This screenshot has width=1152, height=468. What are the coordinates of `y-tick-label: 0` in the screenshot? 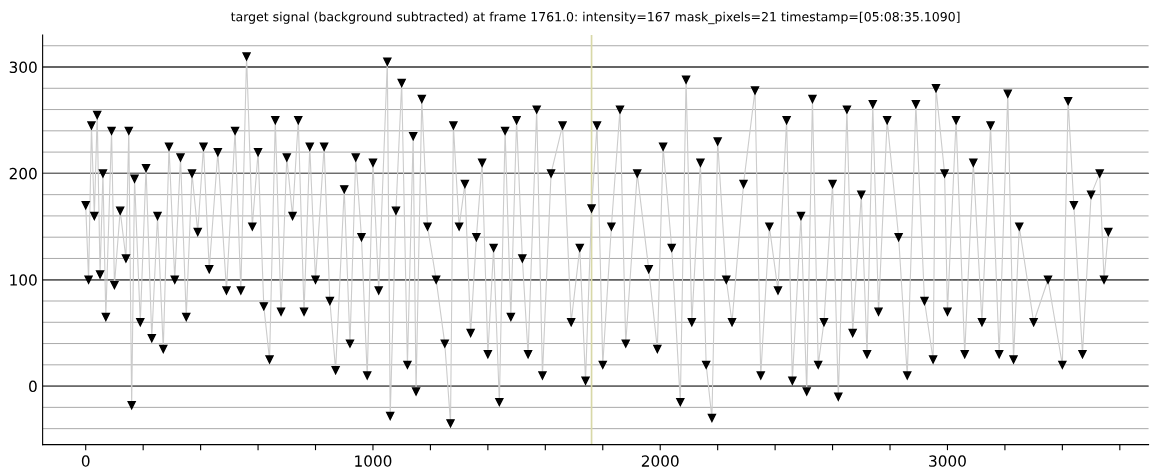 It's located at (33, 386).